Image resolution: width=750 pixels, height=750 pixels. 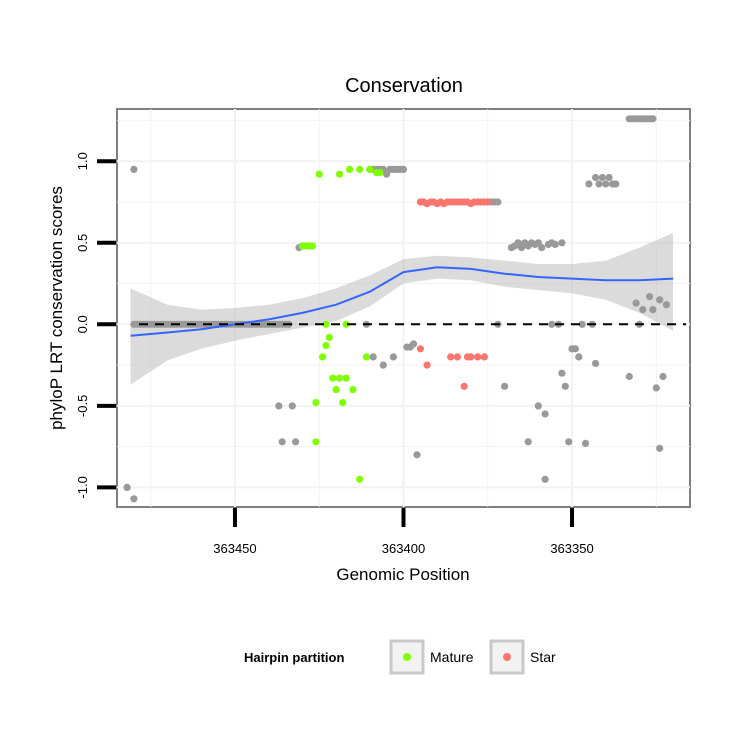 I want to click on confidence-ribbon, so click(x=402, y=309).